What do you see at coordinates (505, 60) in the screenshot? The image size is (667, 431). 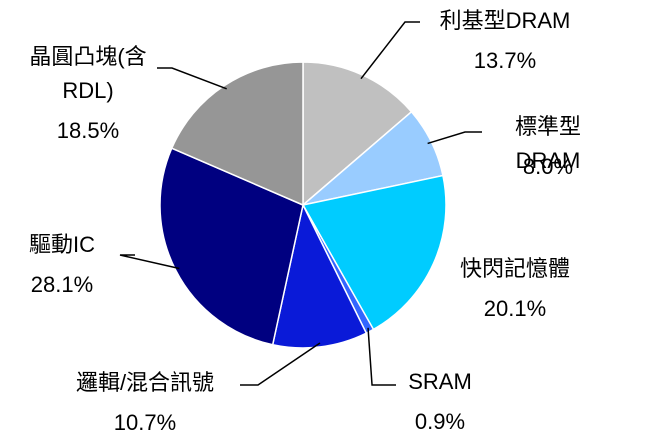 I see `value-label: 13.7%` at bounding box center [505, 60].